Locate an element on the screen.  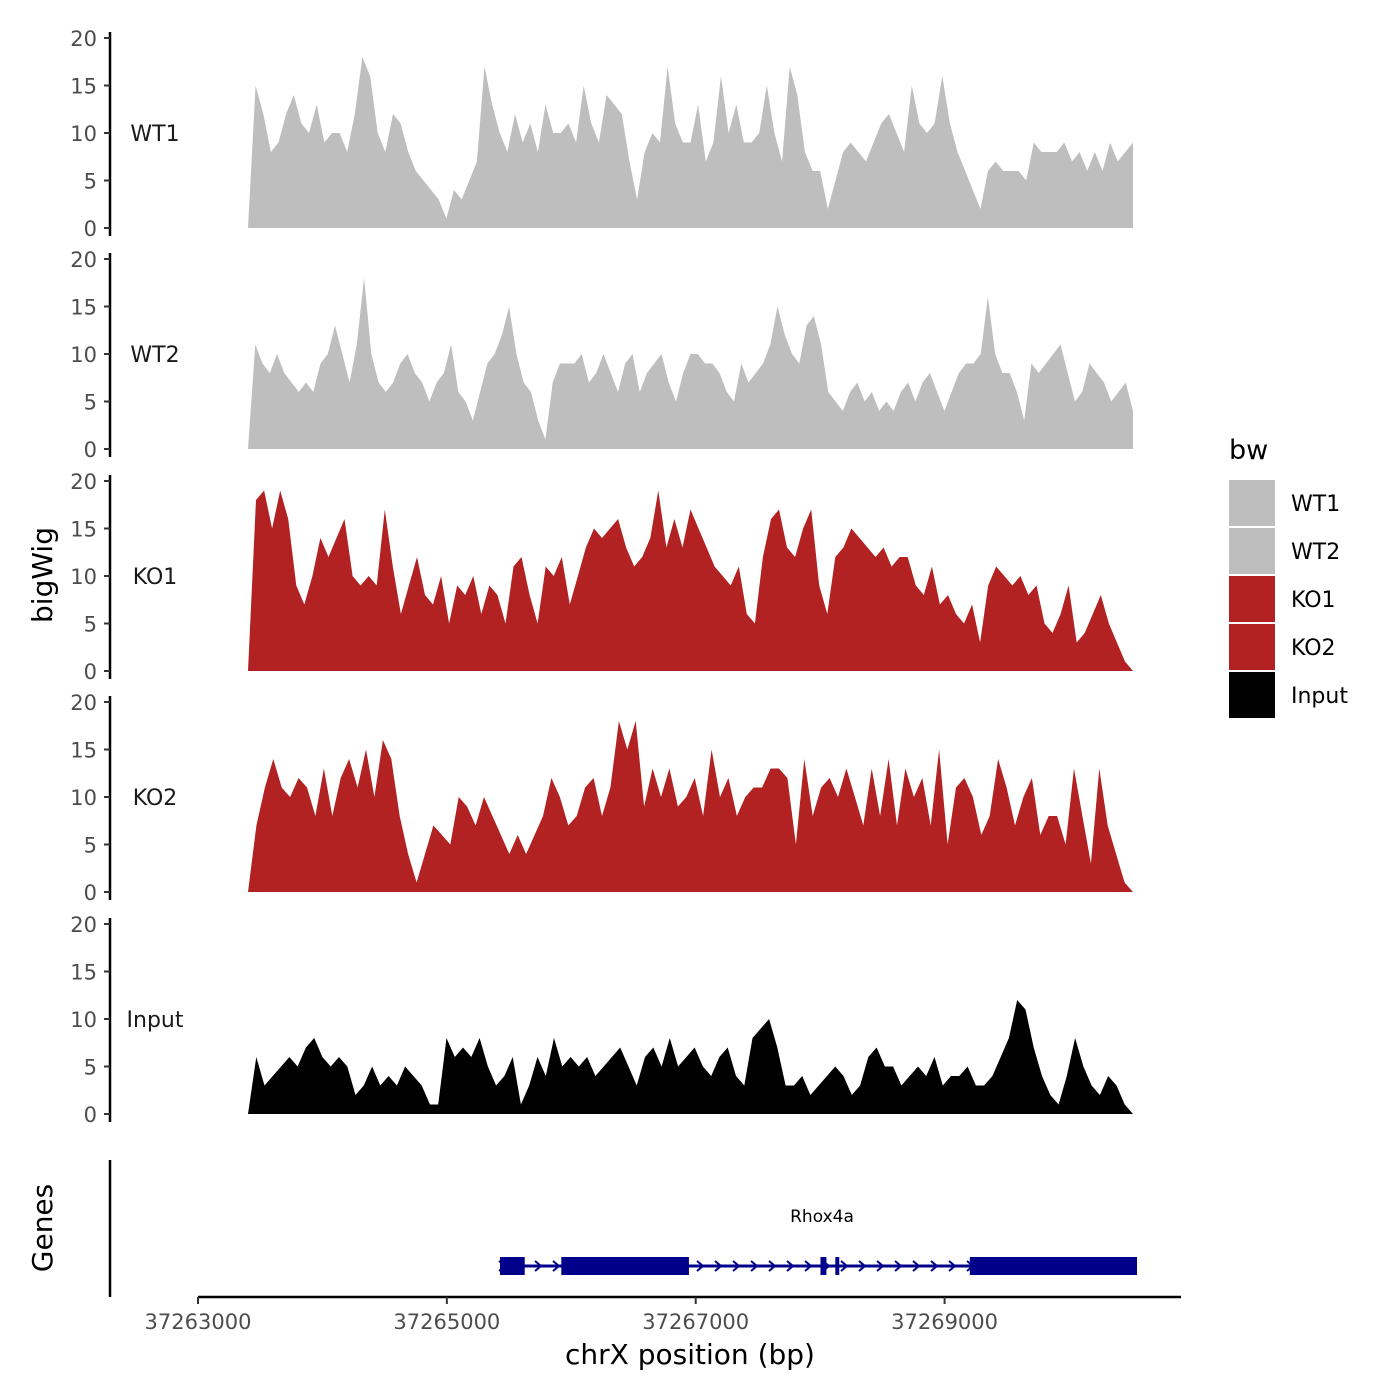
track-wt2-y-tick-label: 10 is located at coordinates (83, 355).